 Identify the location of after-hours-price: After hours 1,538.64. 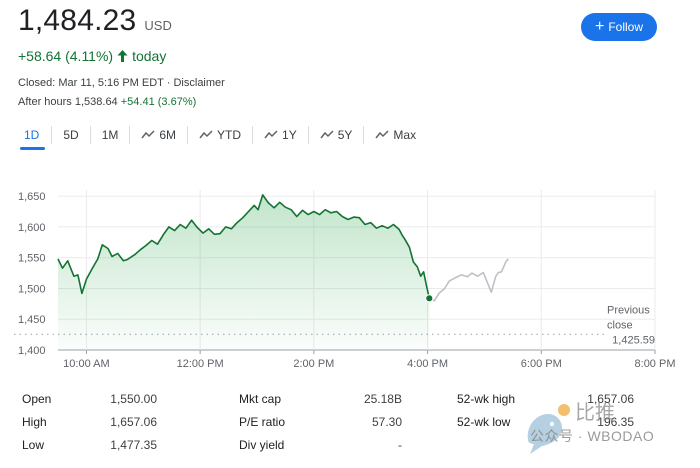
(68, 102).